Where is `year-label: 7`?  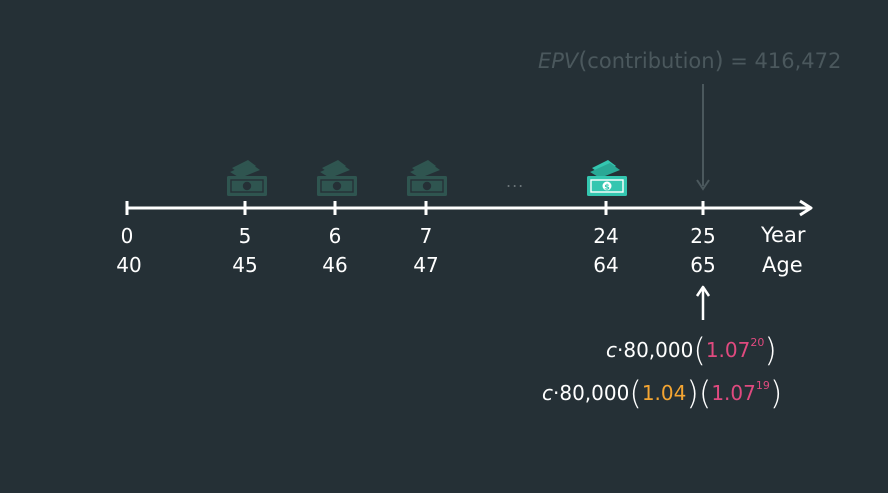 year-label: 7 is located at coordinates (426, 236).